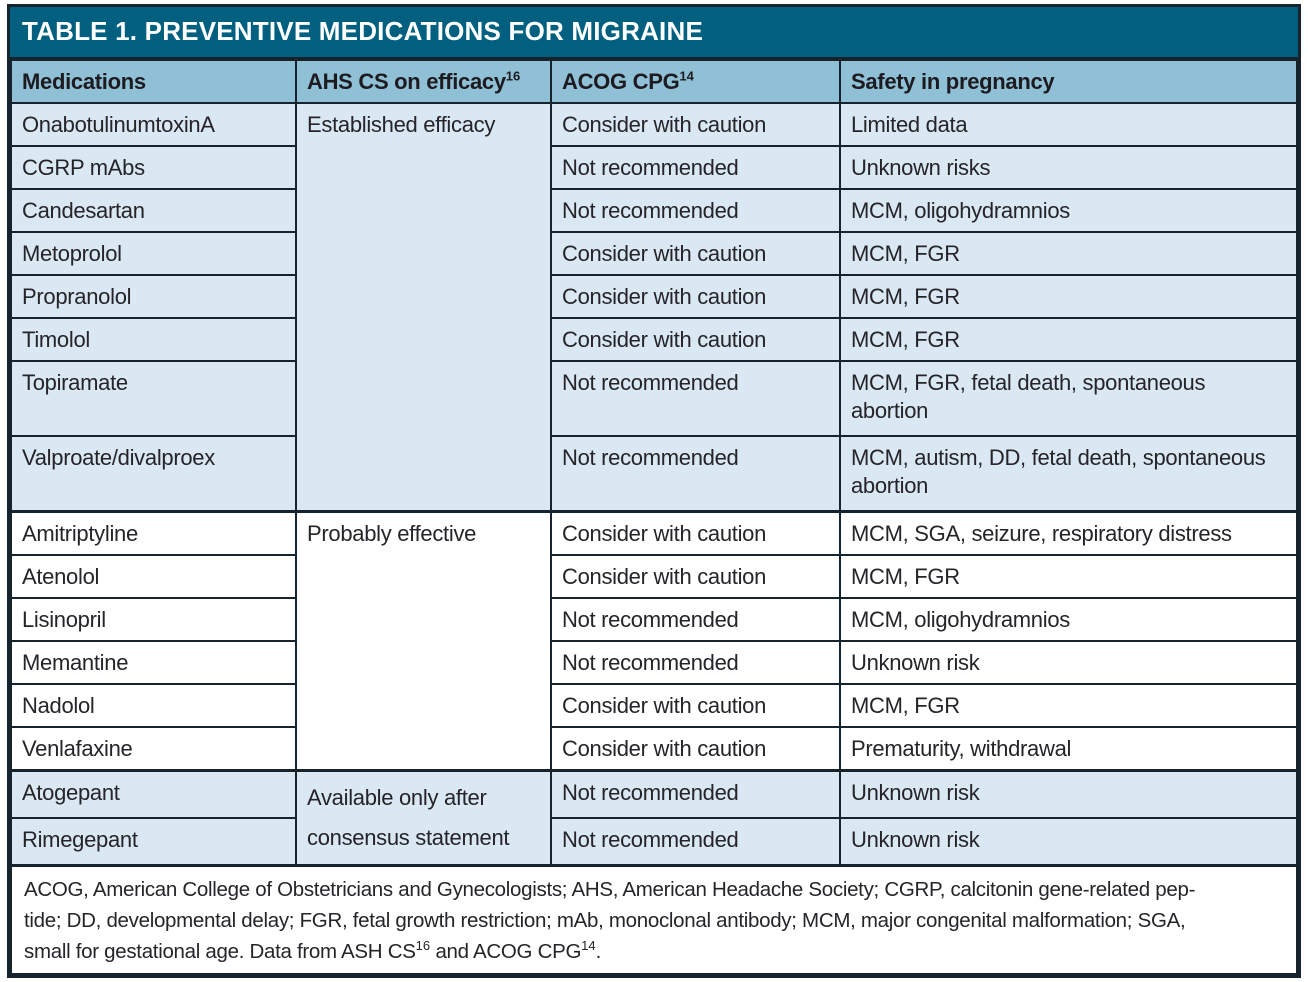 Image resolution: width=1308 pixels, height=982 pixels. What do you see at coordinates (1068, 81) in the screenshot?
I see `column-header-safety-pregnancy: Safety in pregnancy` at bounding box center [1068, 81].